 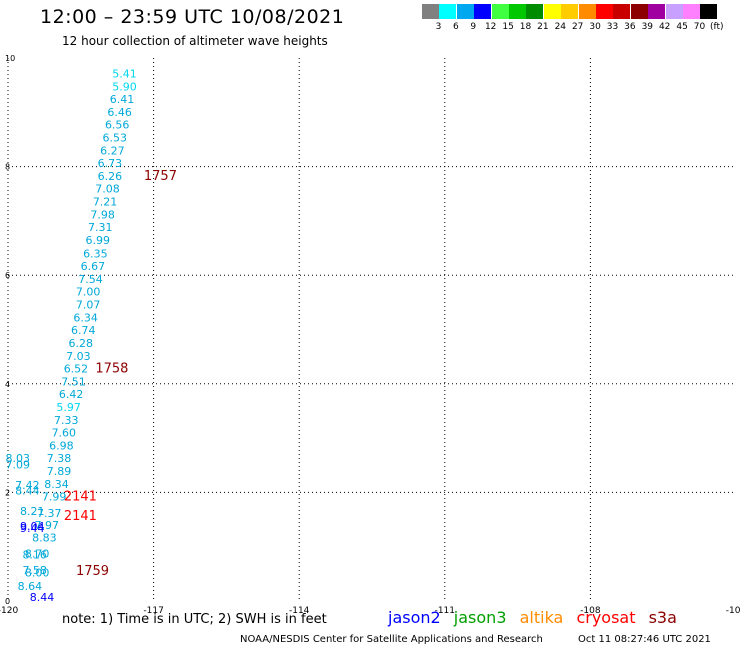 What do you see at coordinates (612, 27) in the screenshot?
I see `legend-label: 33` at bounding box center [612, 27].